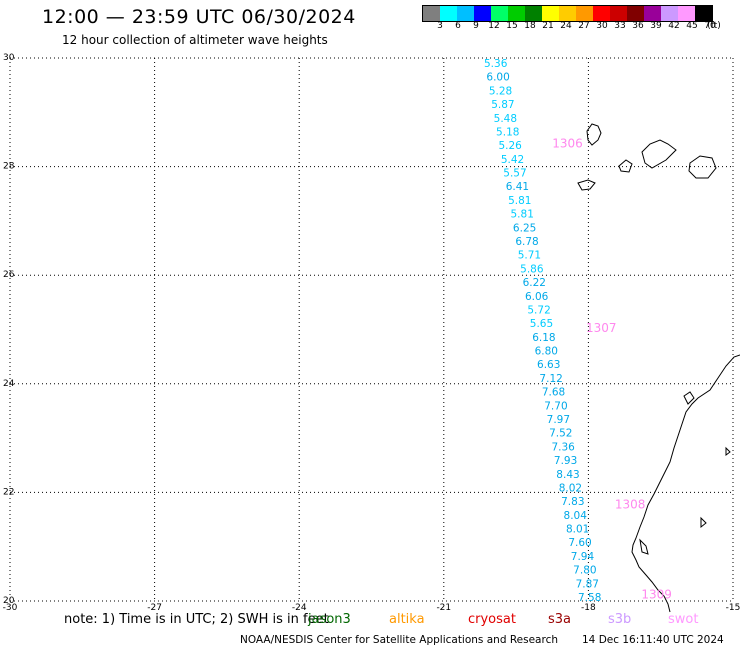 This screenshot has height=650, width=740. I want to click on color-scale-label: 12, so click(494, 26).